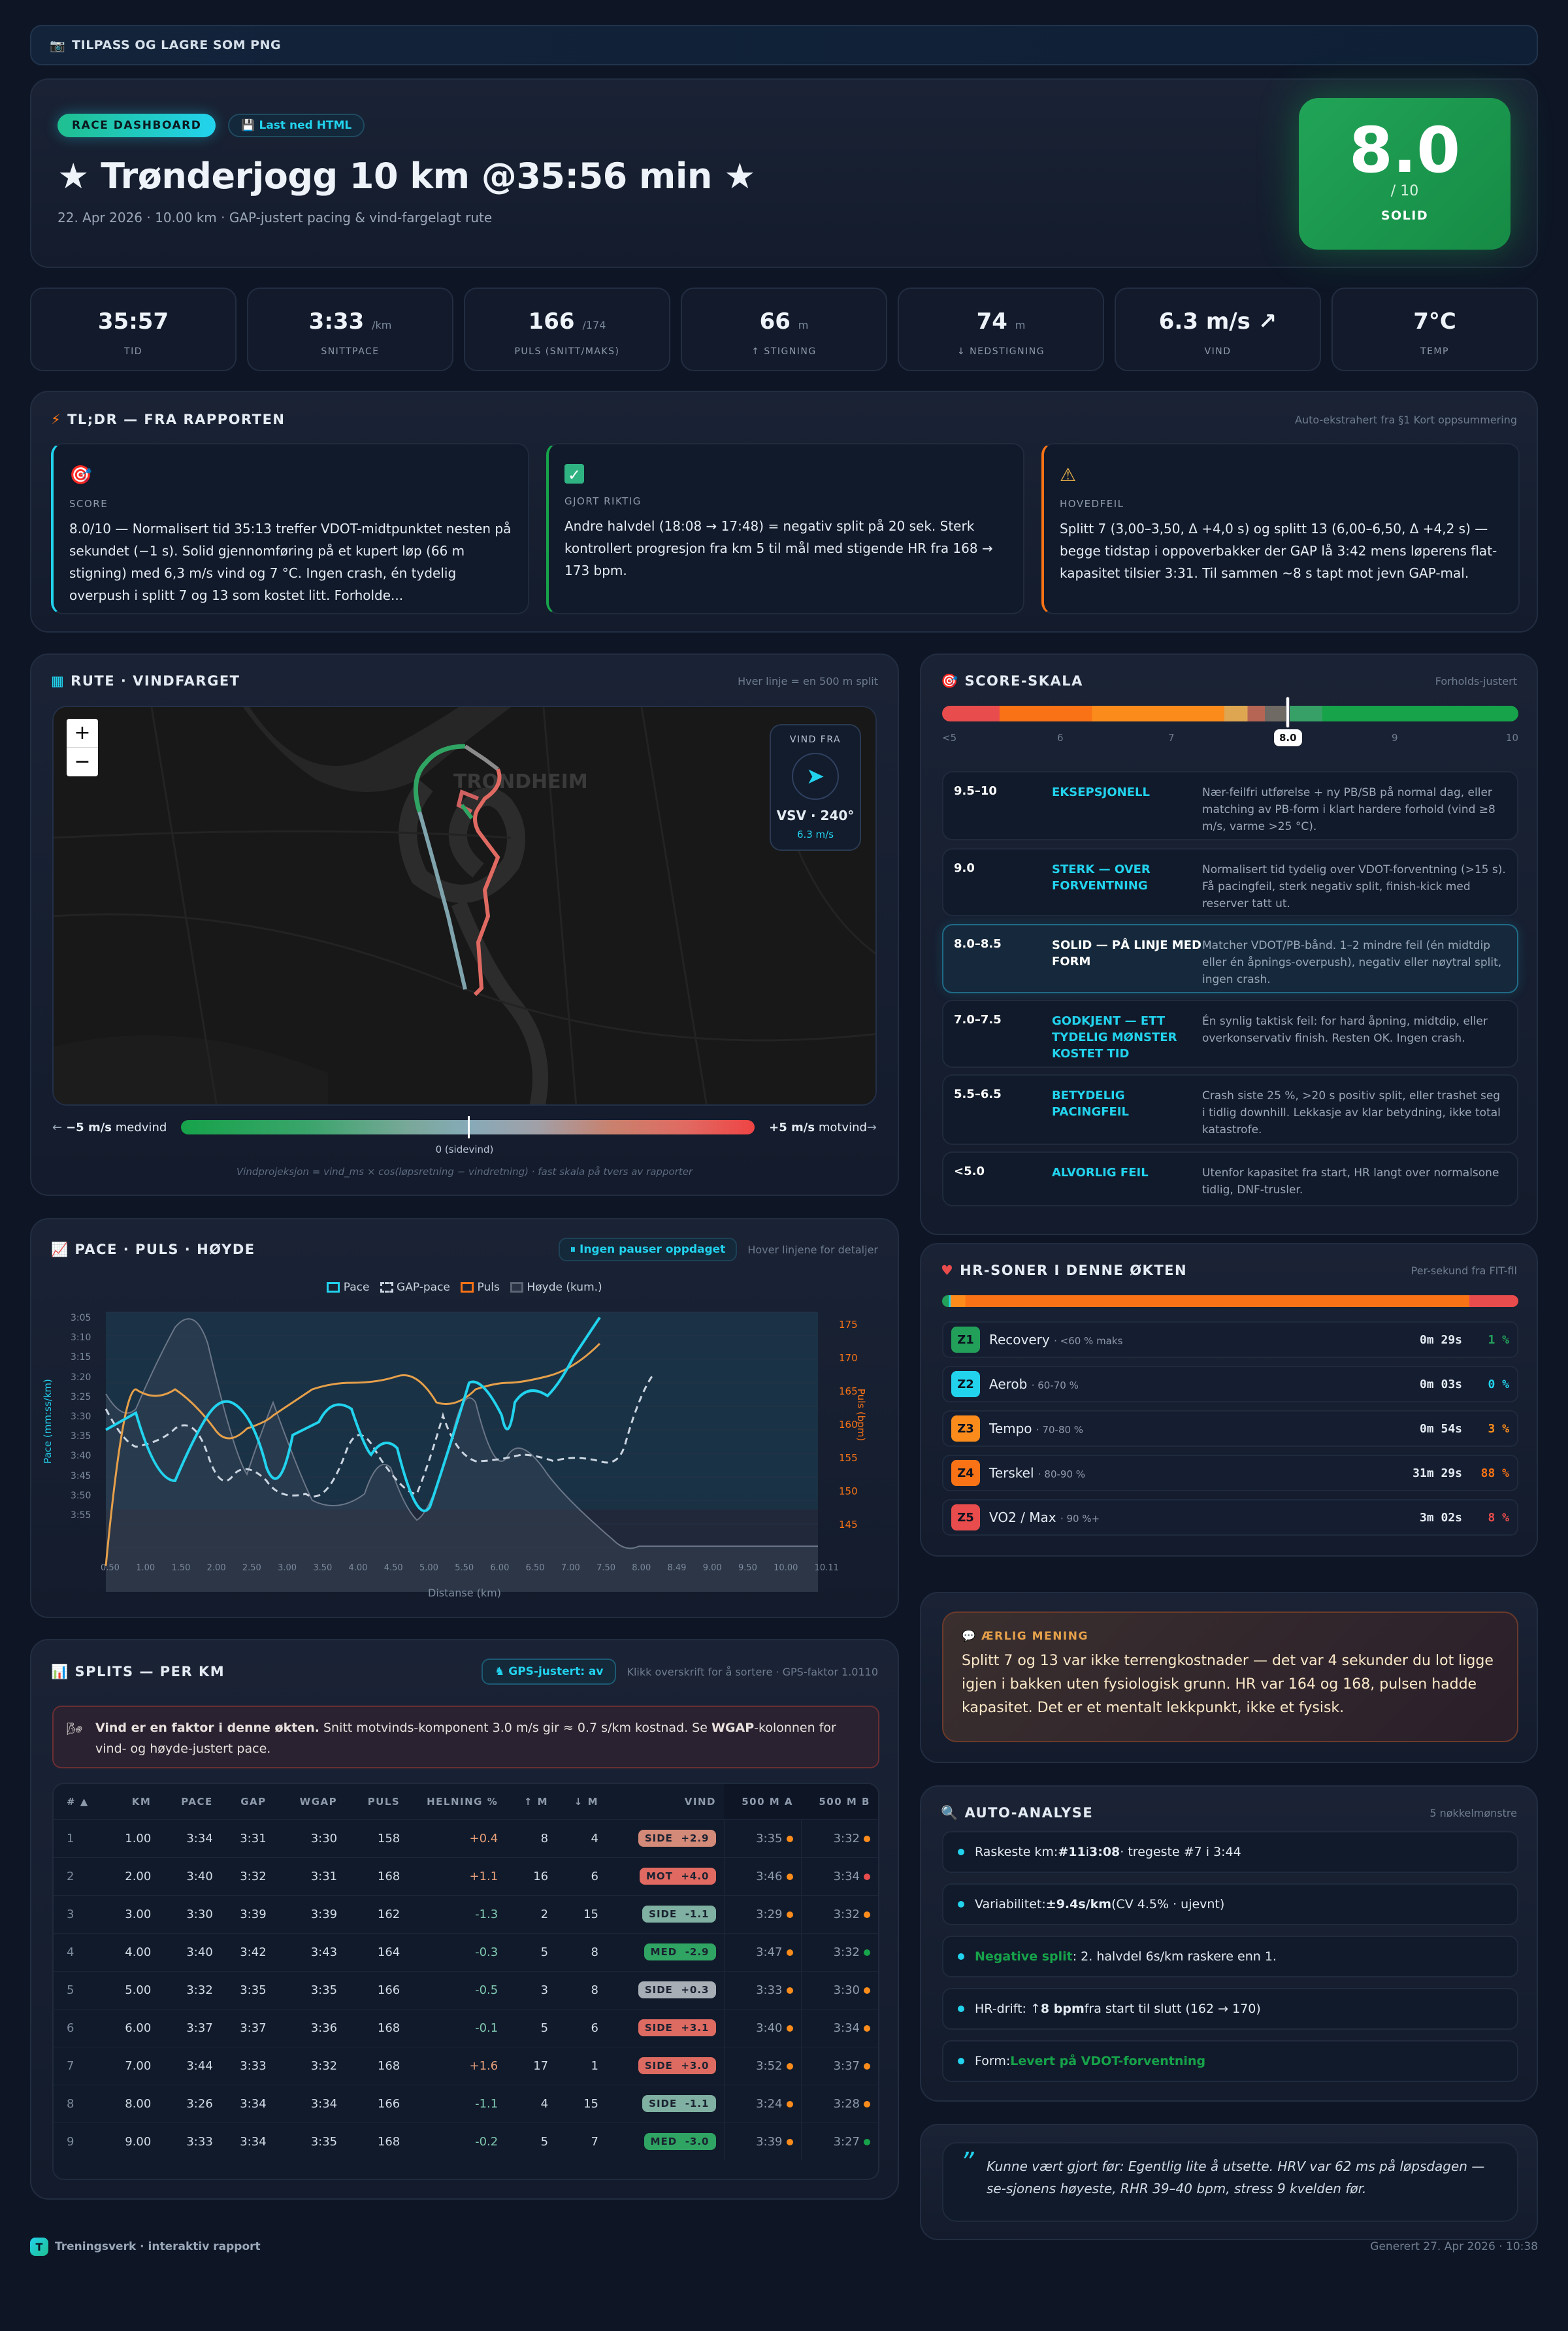 The width and height of the screenshot is (1568, 2331). I want to click on legend-pace: Pace, so click(348, 1287).